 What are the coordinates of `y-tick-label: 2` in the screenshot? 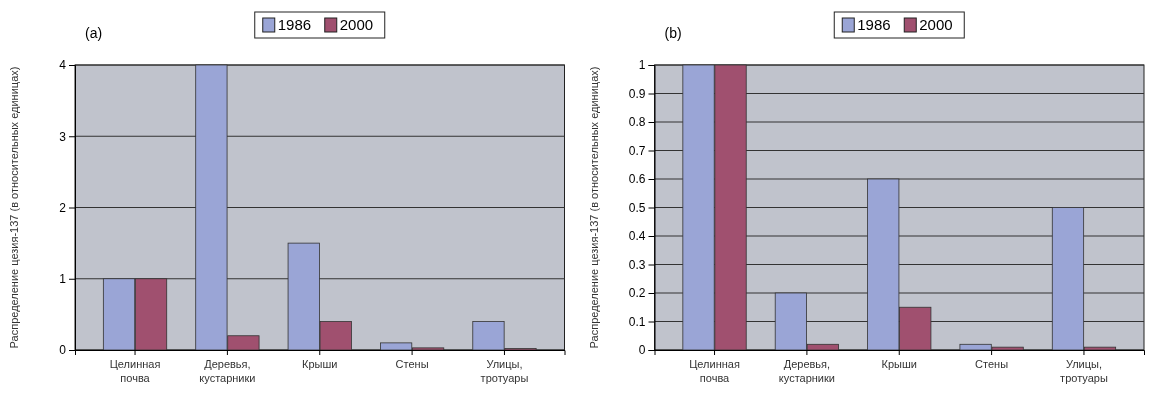 It's located at (63, 207).